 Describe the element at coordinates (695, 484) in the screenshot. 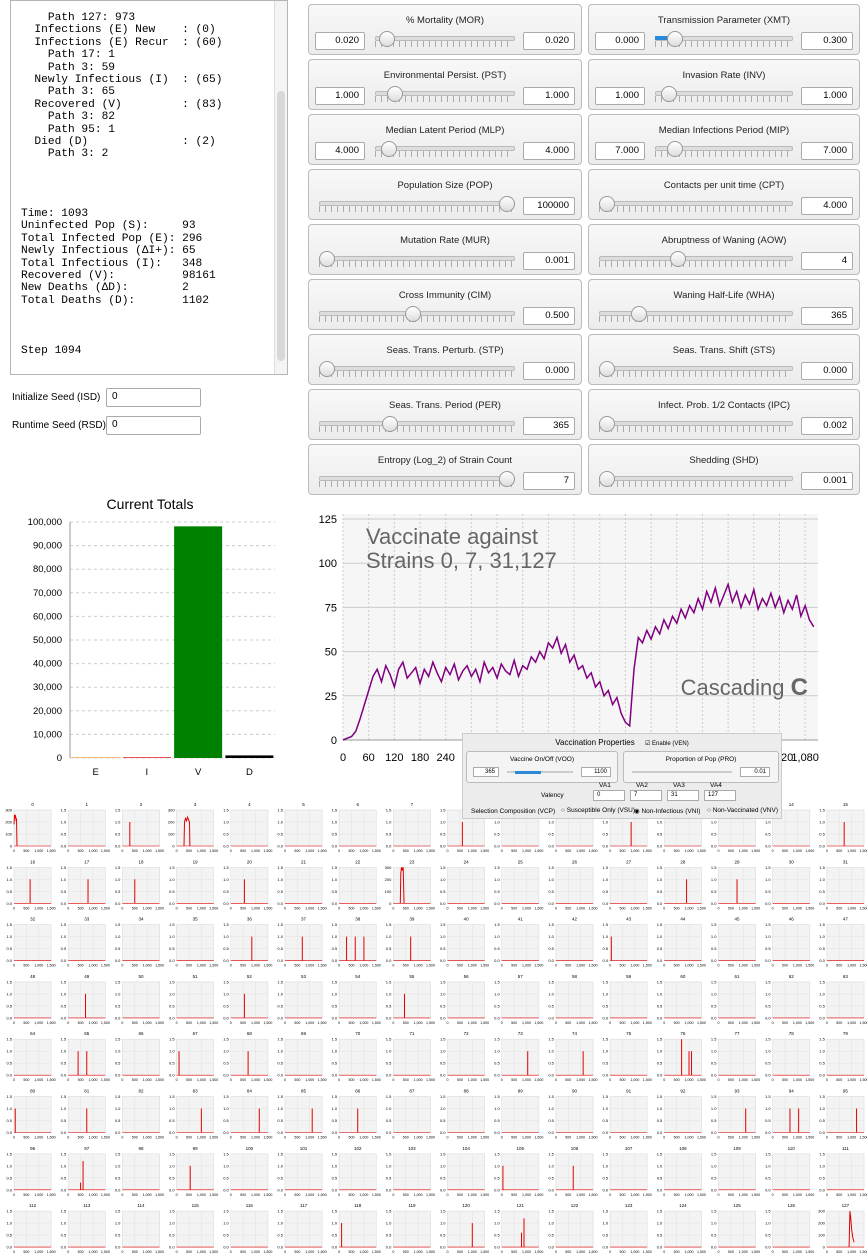

I see `slider-ticks` at that location.